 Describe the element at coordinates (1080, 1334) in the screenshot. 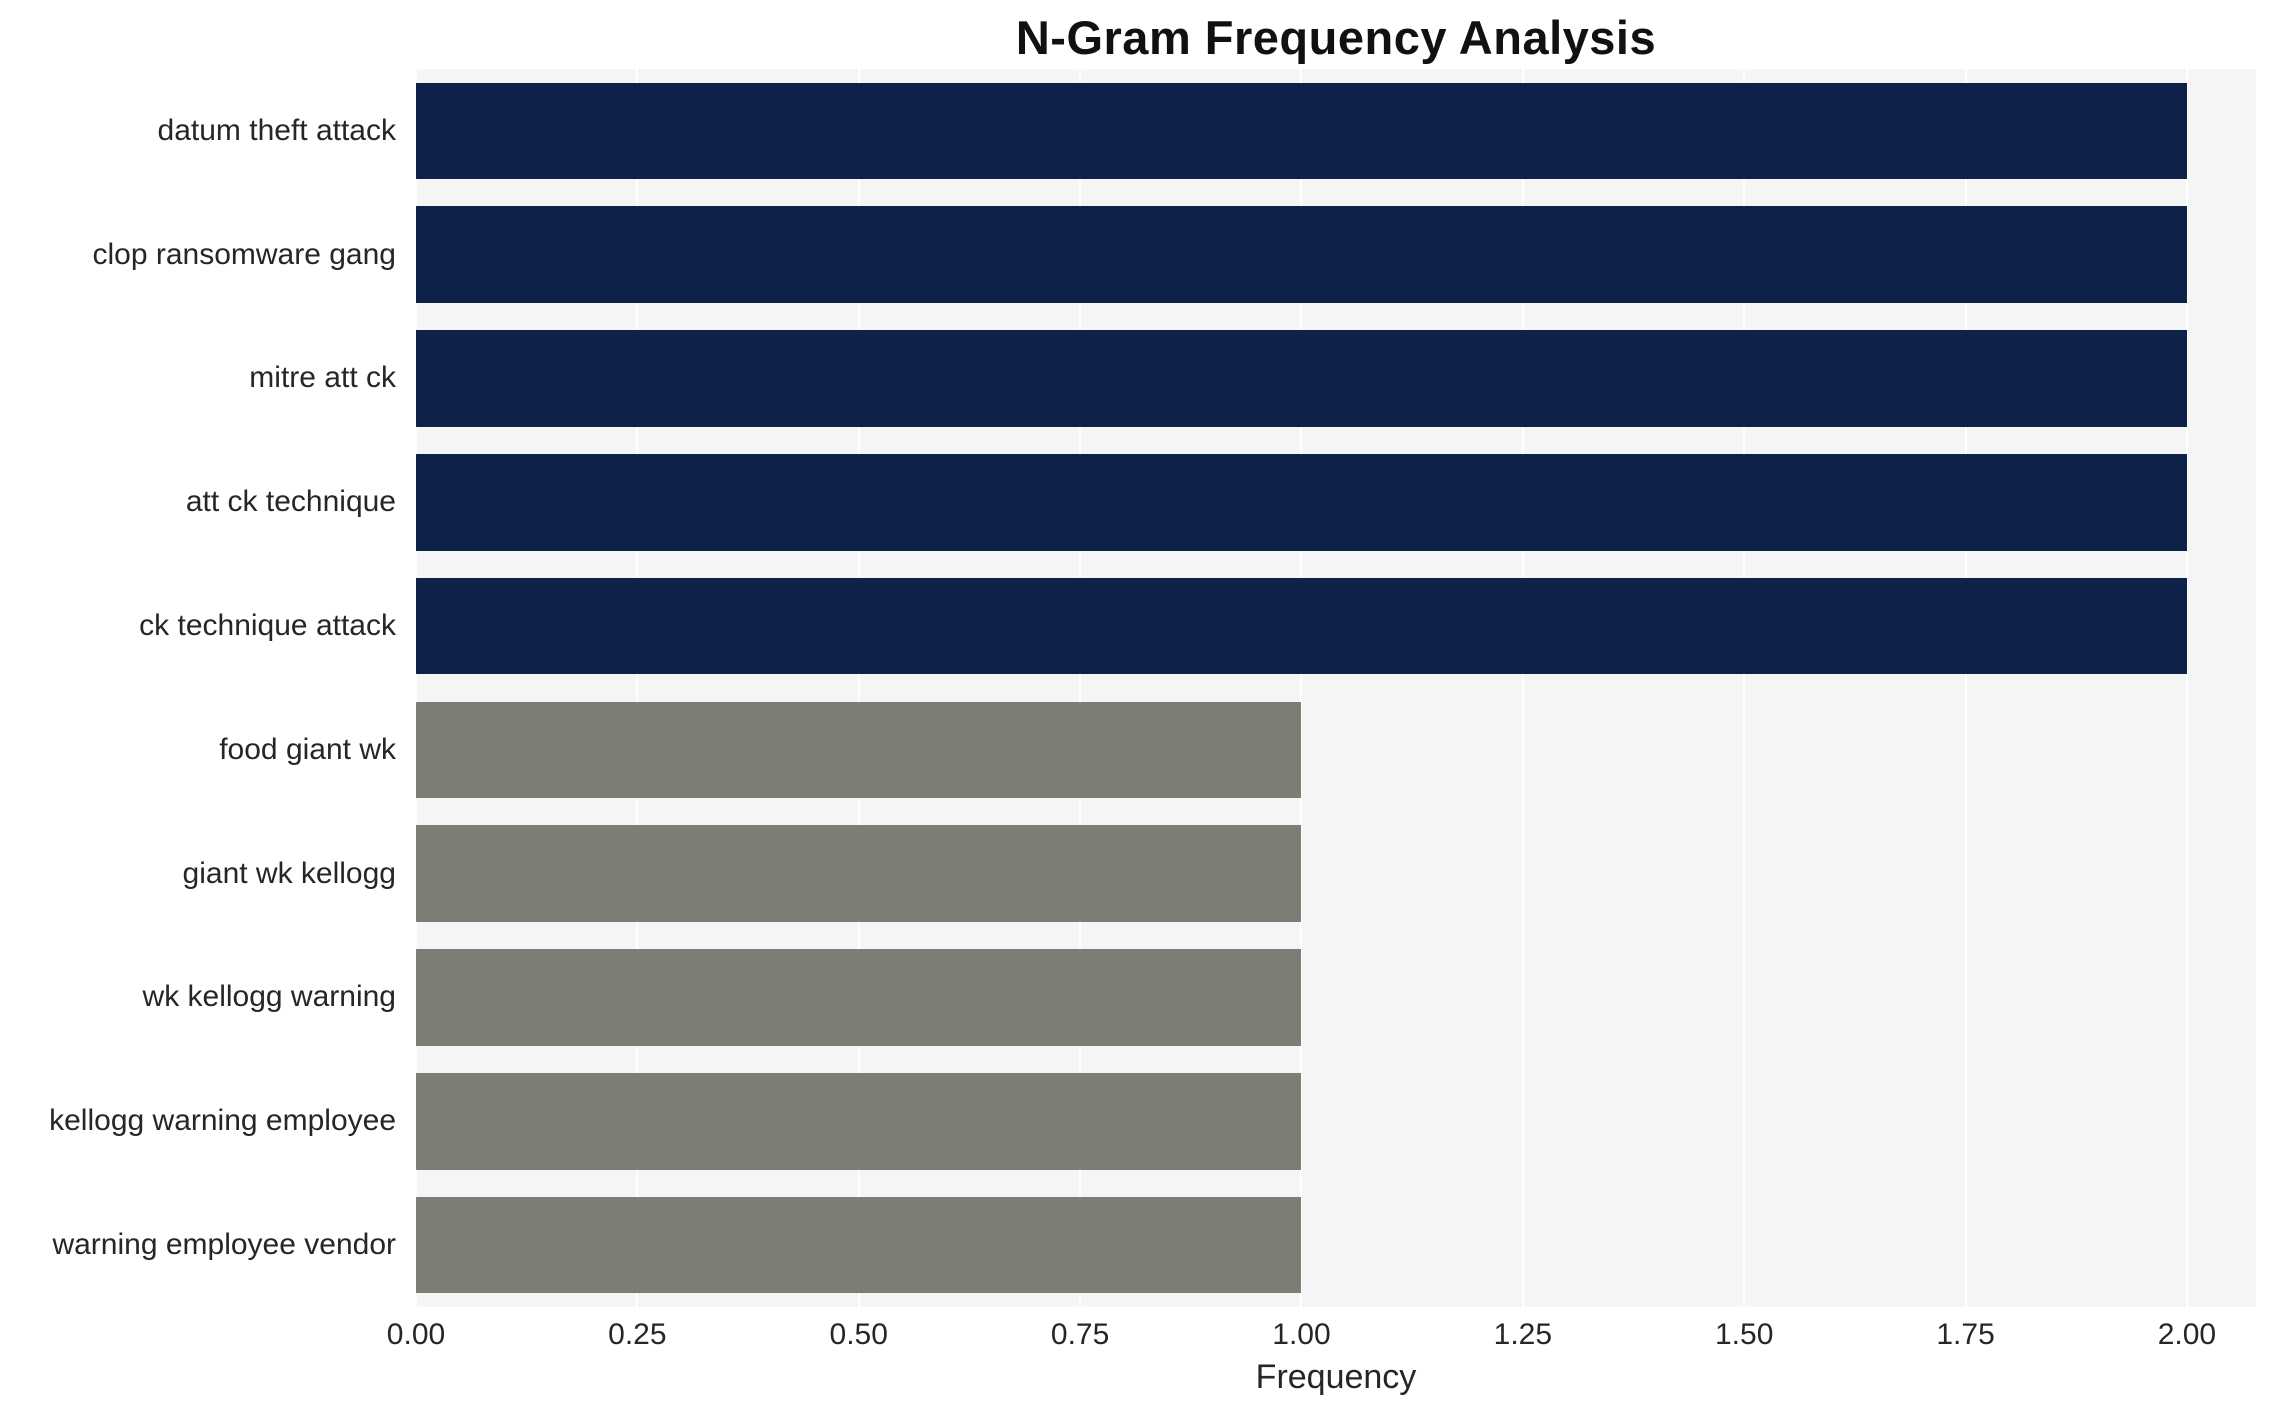

I see `x-tick-label: 0.75` at that location.